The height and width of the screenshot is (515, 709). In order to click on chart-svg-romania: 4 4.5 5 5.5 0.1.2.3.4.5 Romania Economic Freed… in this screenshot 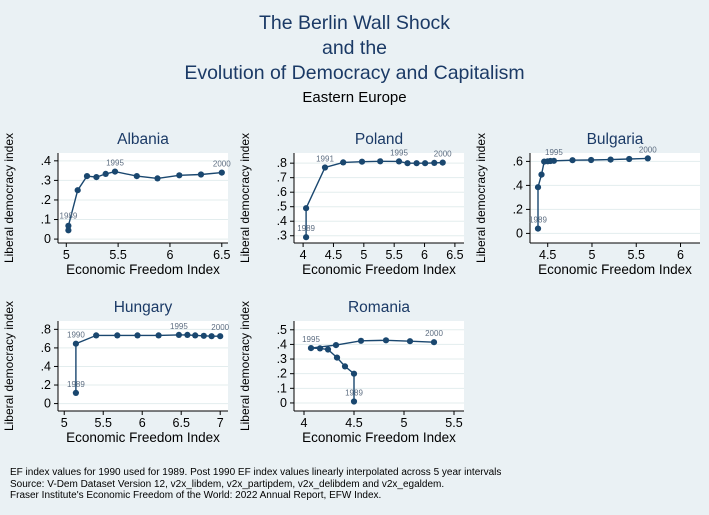, I will do `click(351, 372)`.